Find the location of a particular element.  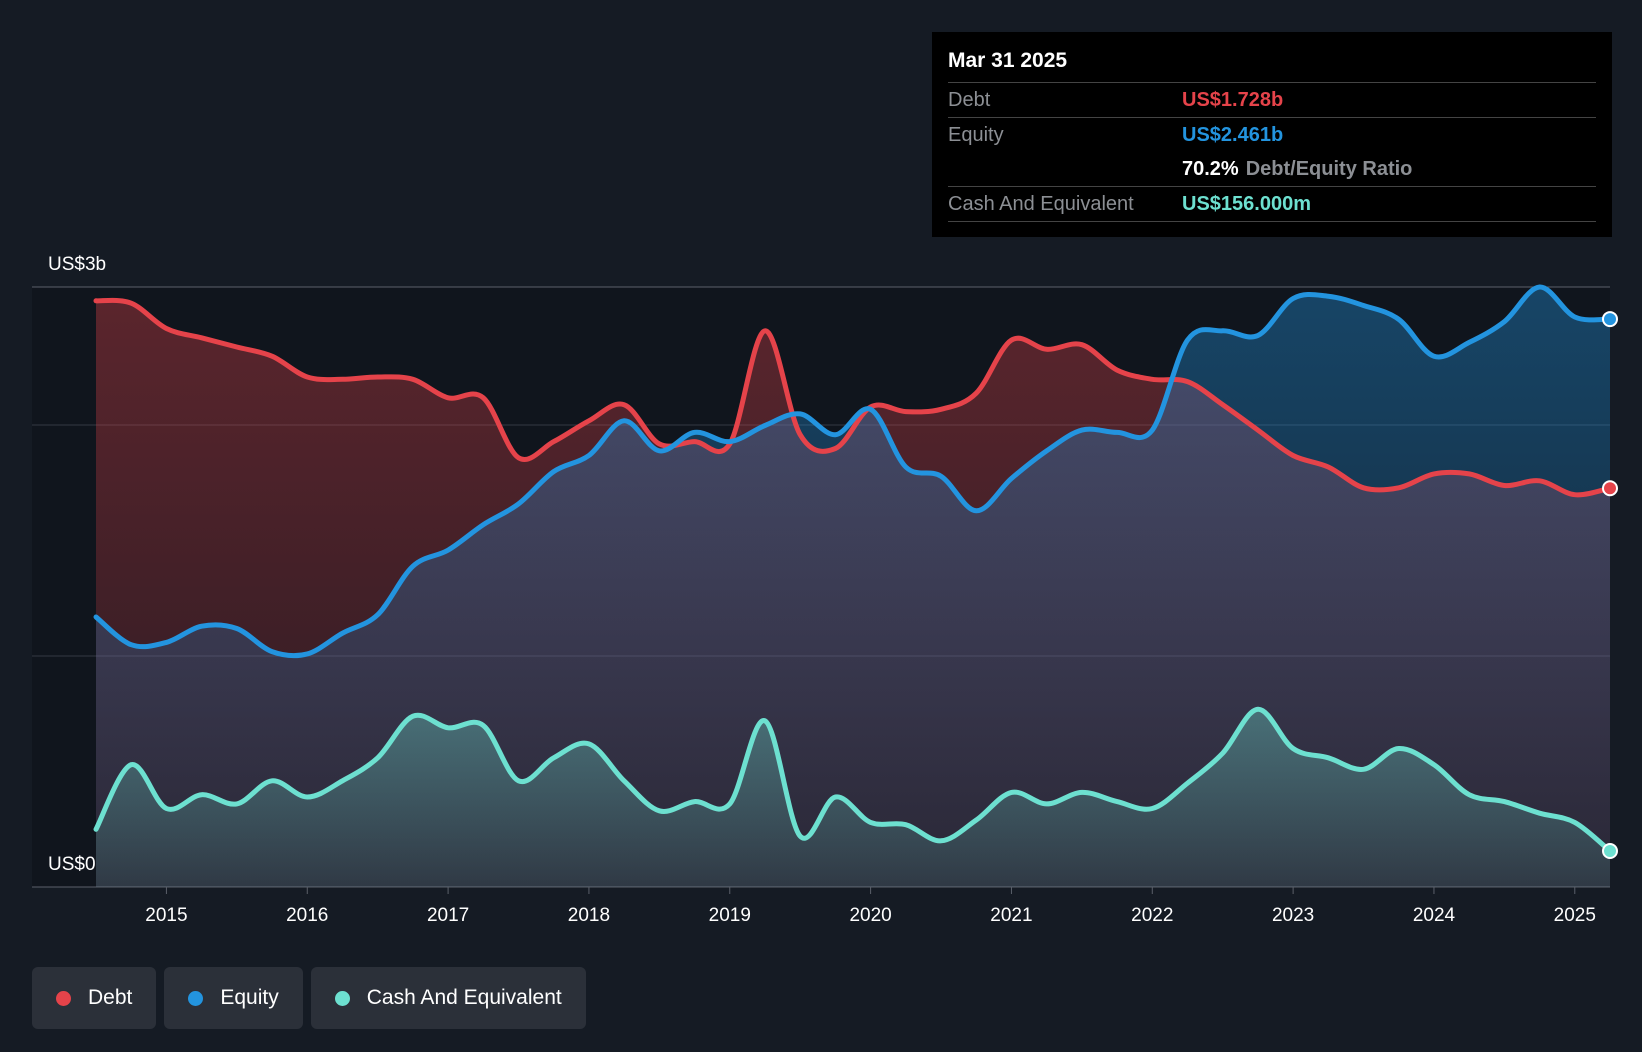

tooltip-debt-row: Debt US$1.728b is located at coordinates (1272, 100).